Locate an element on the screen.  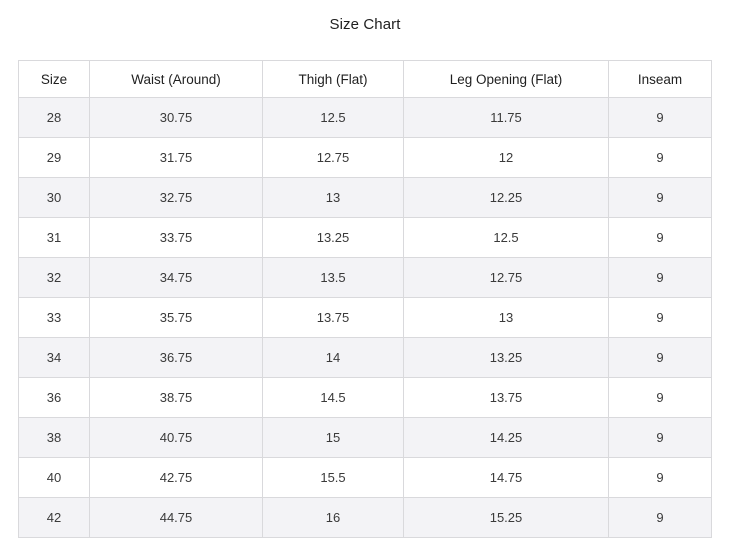
cell-size: 31 is located at coordinates (54, 237).